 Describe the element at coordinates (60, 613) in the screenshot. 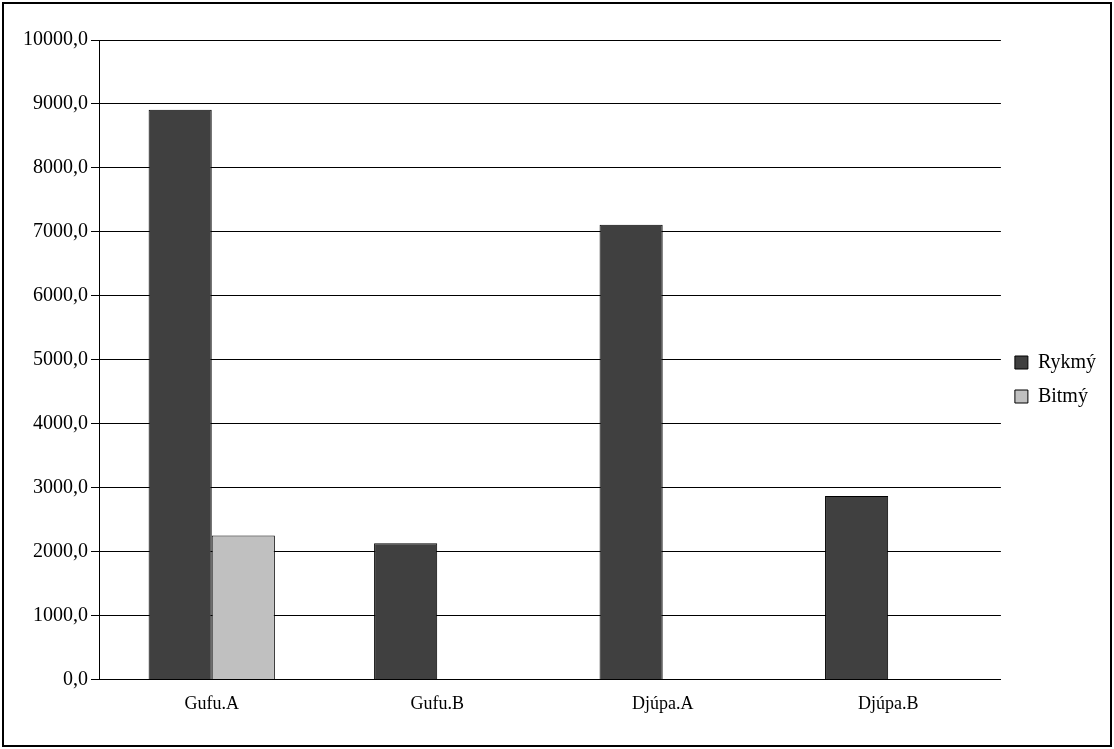

I see `y-tick-label: 1000,0` at that location.